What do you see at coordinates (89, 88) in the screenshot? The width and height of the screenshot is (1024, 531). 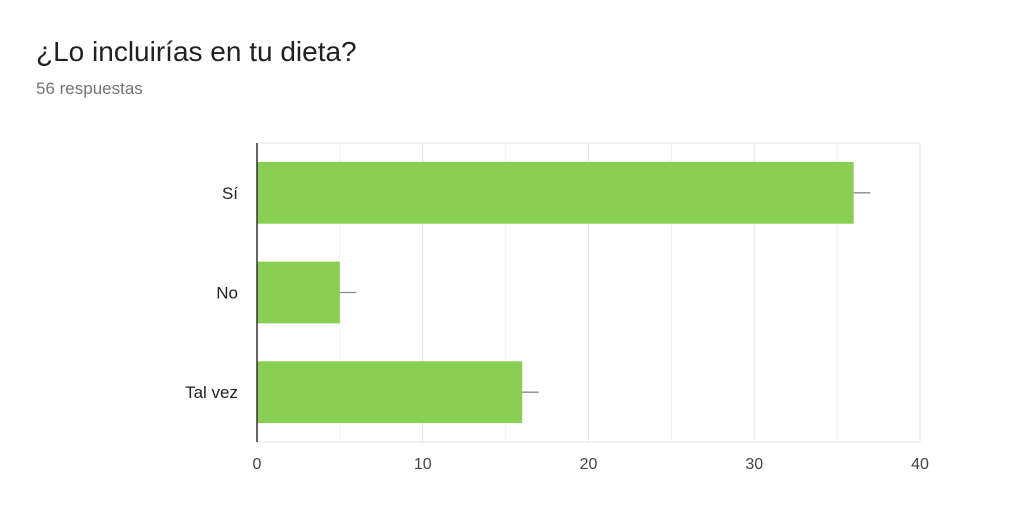 I see `response-count: 56 respuestas` at bounding box center [89, 88].